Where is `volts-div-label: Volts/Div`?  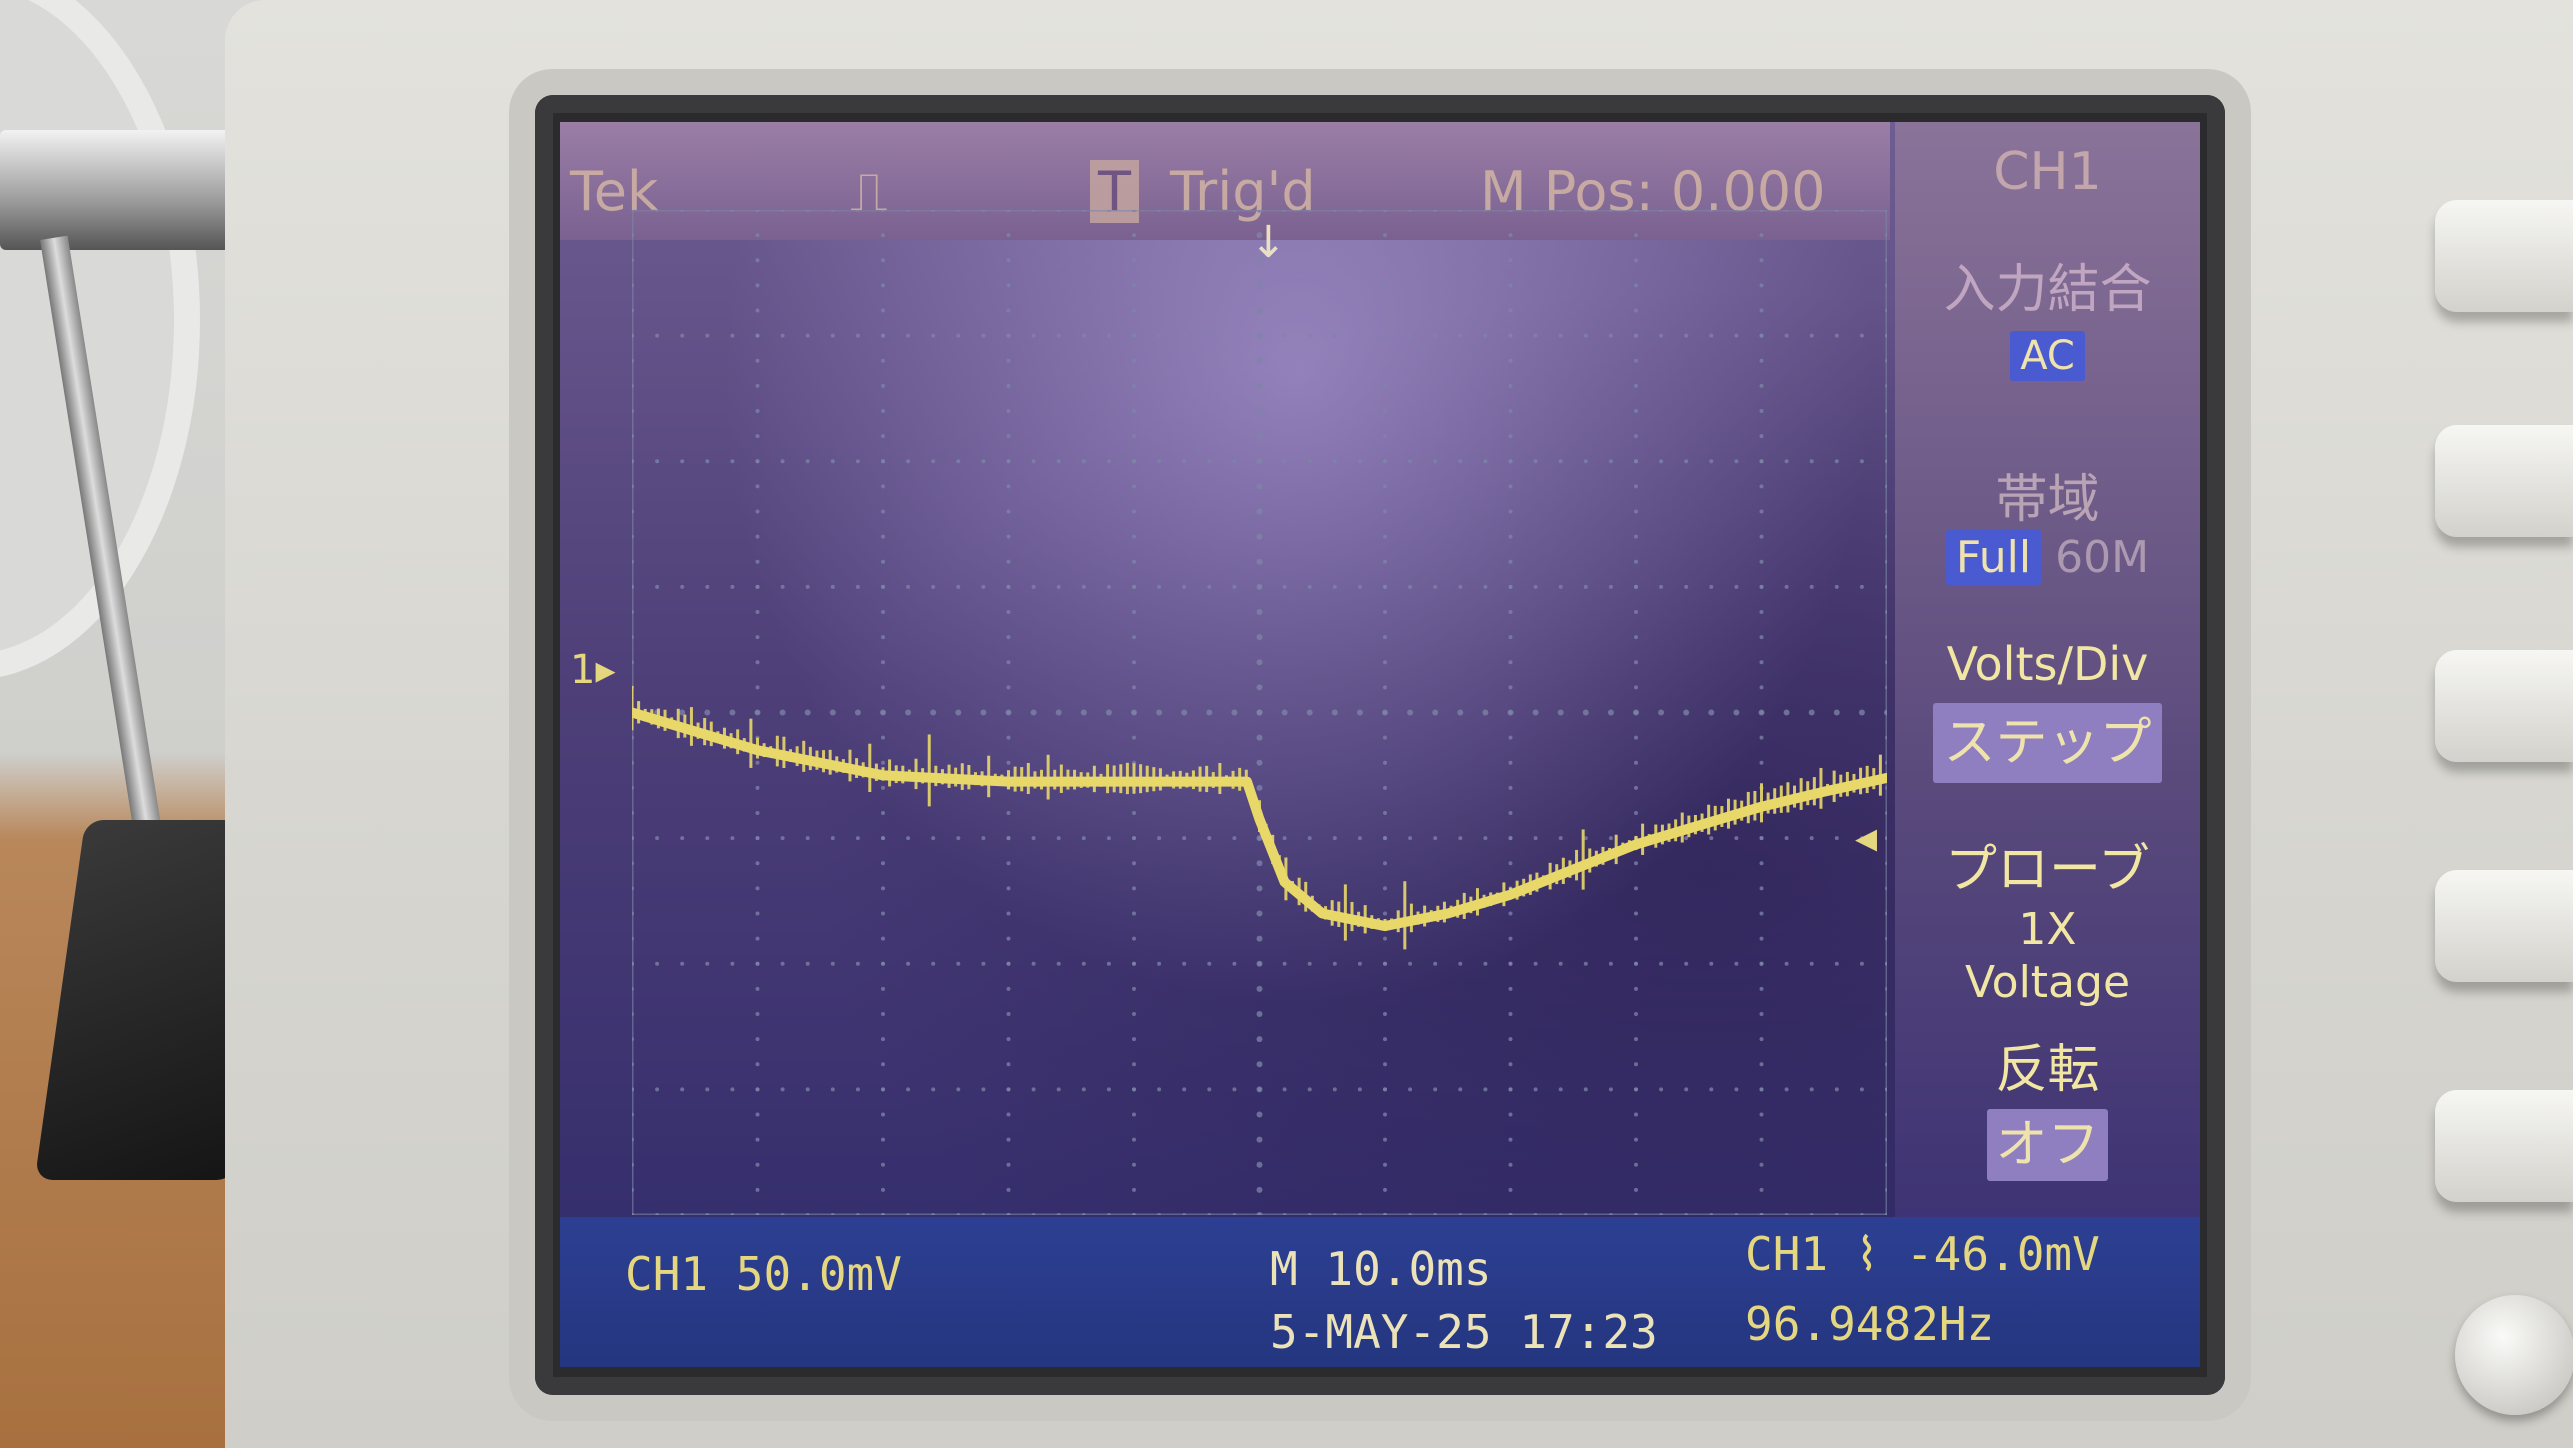 volts-div-label: Volts/Div is located at coordinates (2047, 664).